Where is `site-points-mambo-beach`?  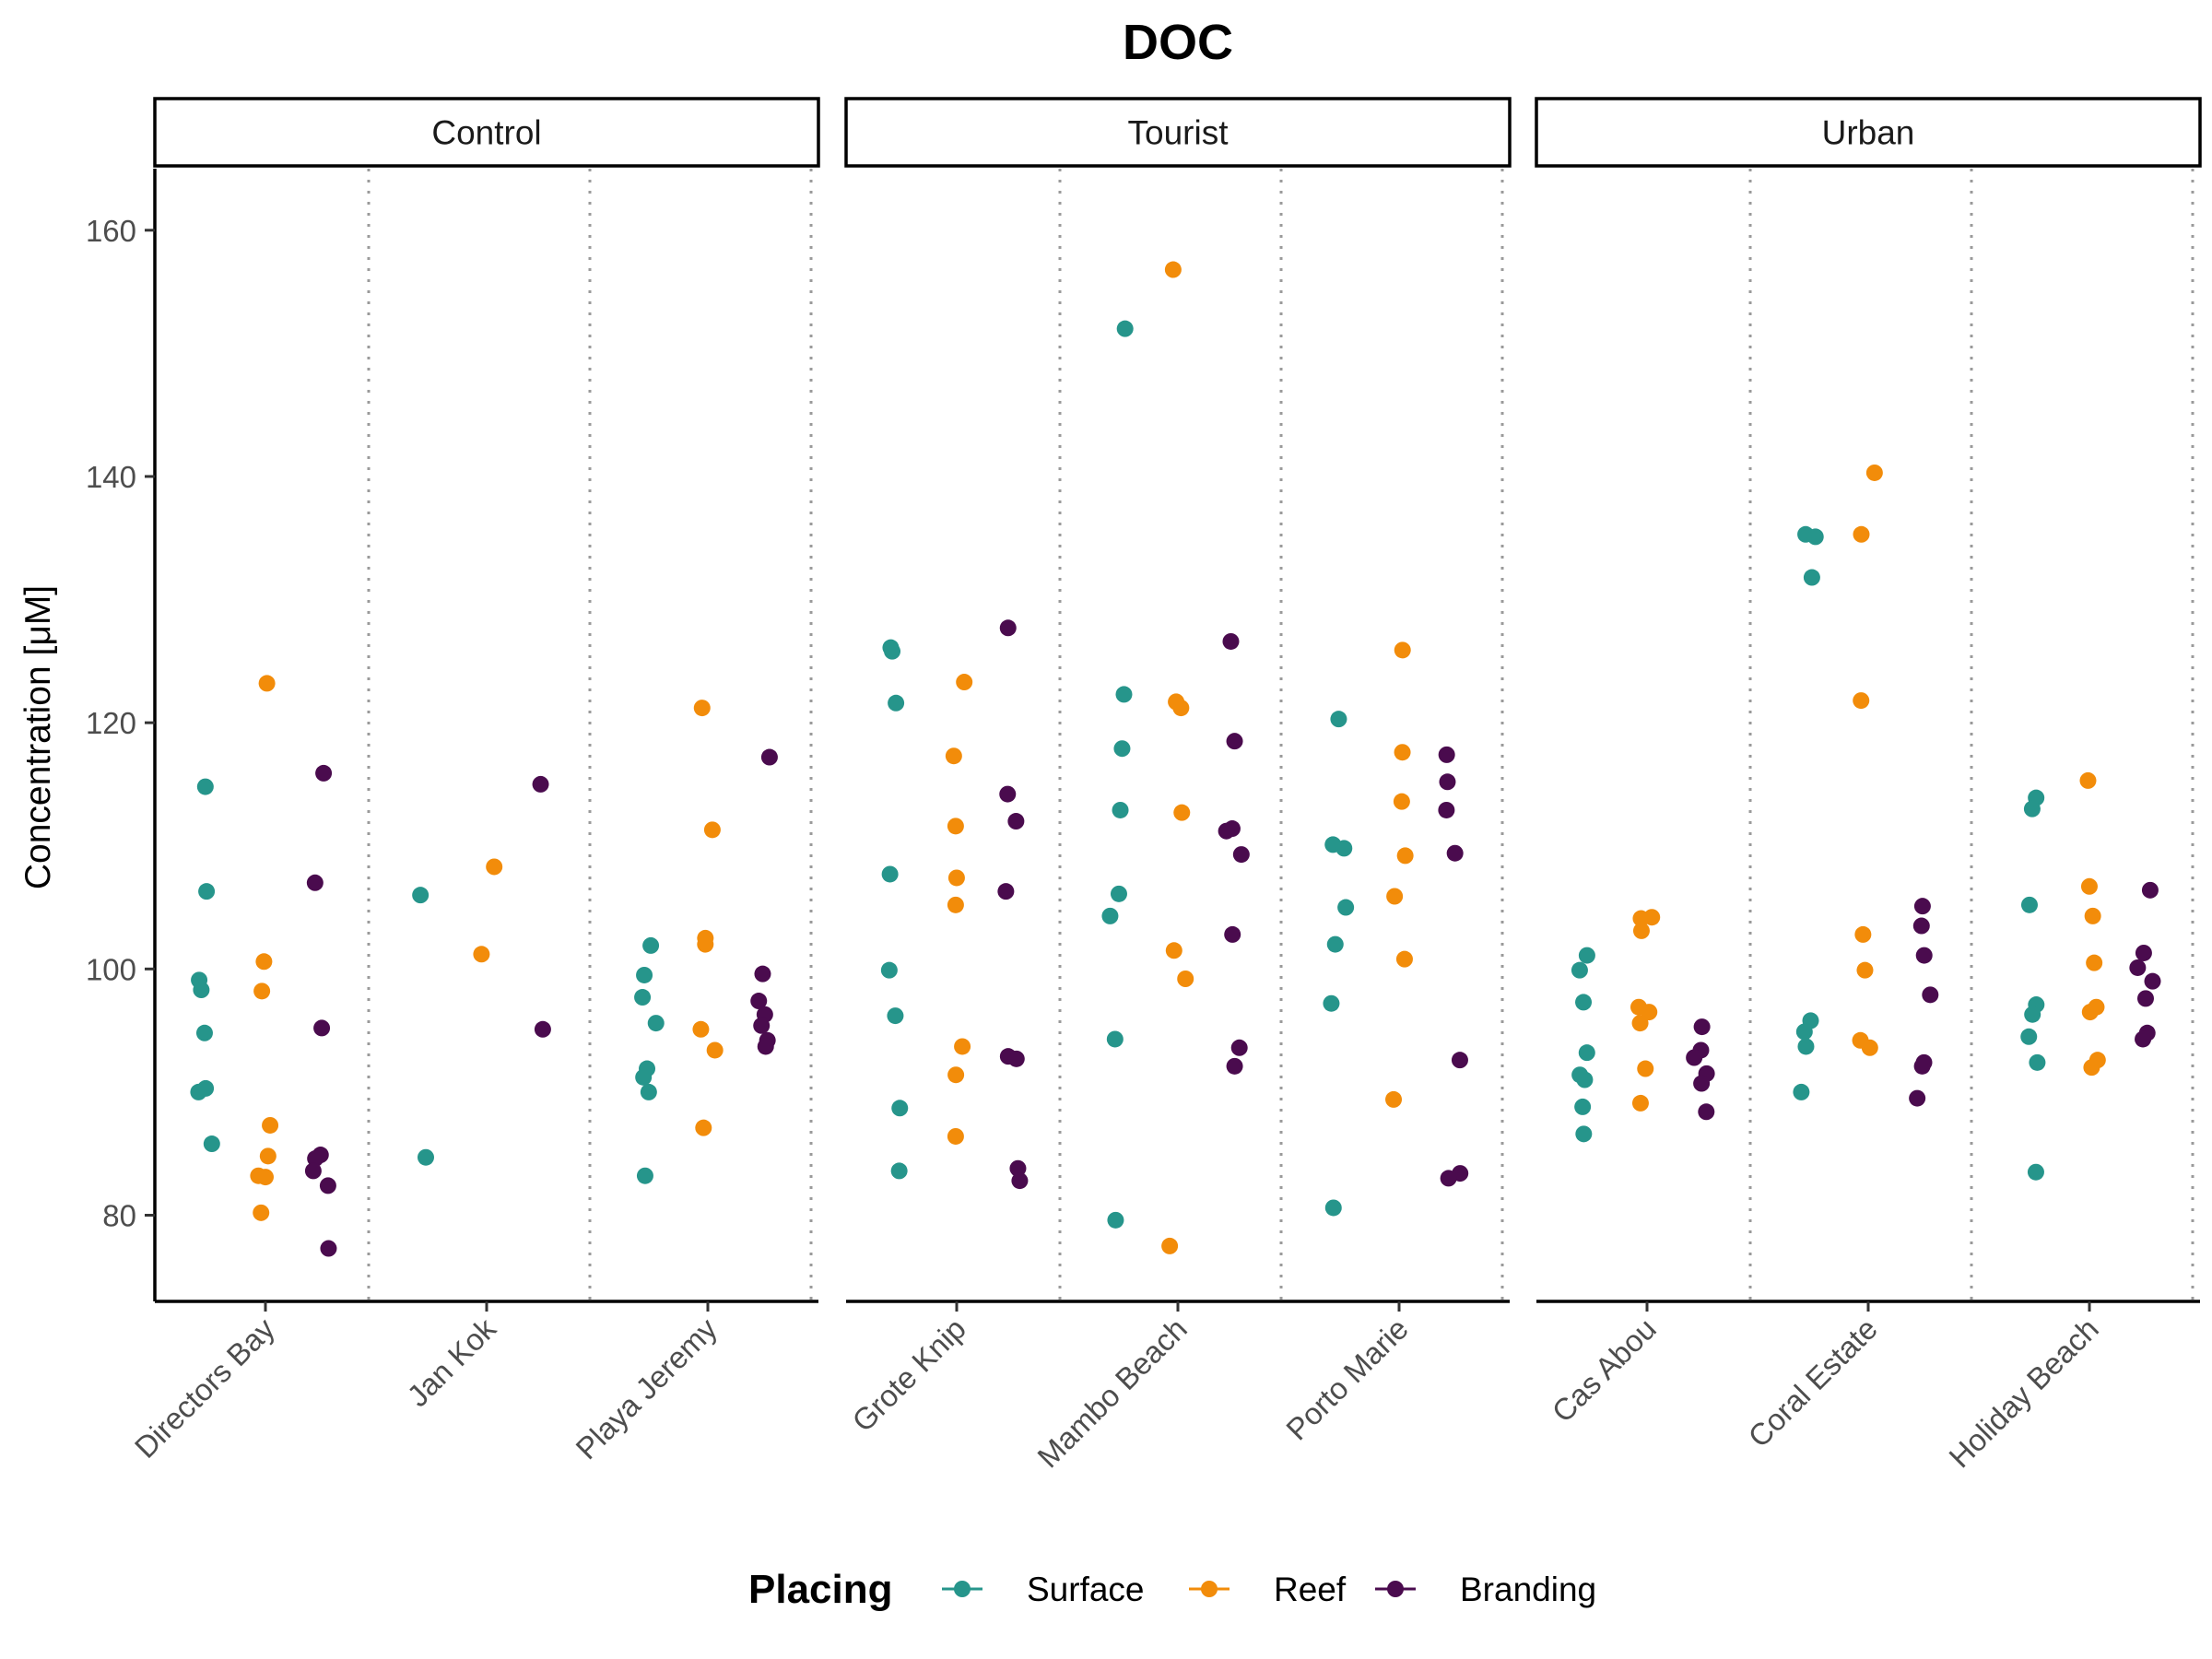
site-points-mambo-beach is located at coordinates (1175, 757).